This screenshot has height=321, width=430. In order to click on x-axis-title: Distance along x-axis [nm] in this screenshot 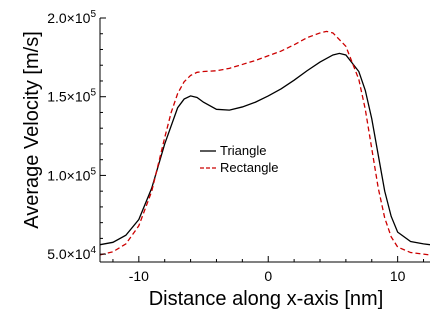, I will do `click(266, 299)`.